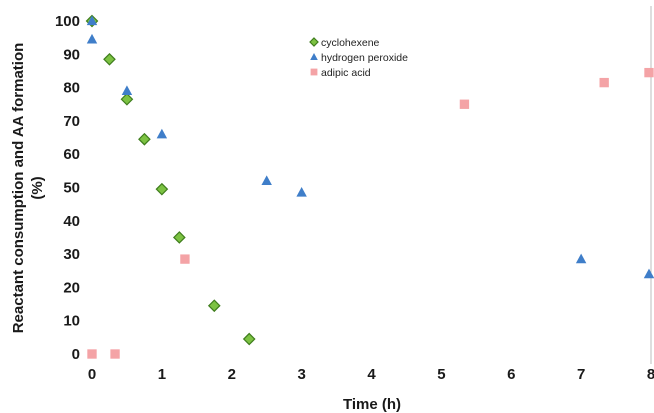  I want to click on y-axis-title-line-1: Reactant consumption and AA formation, so click(18, 188).